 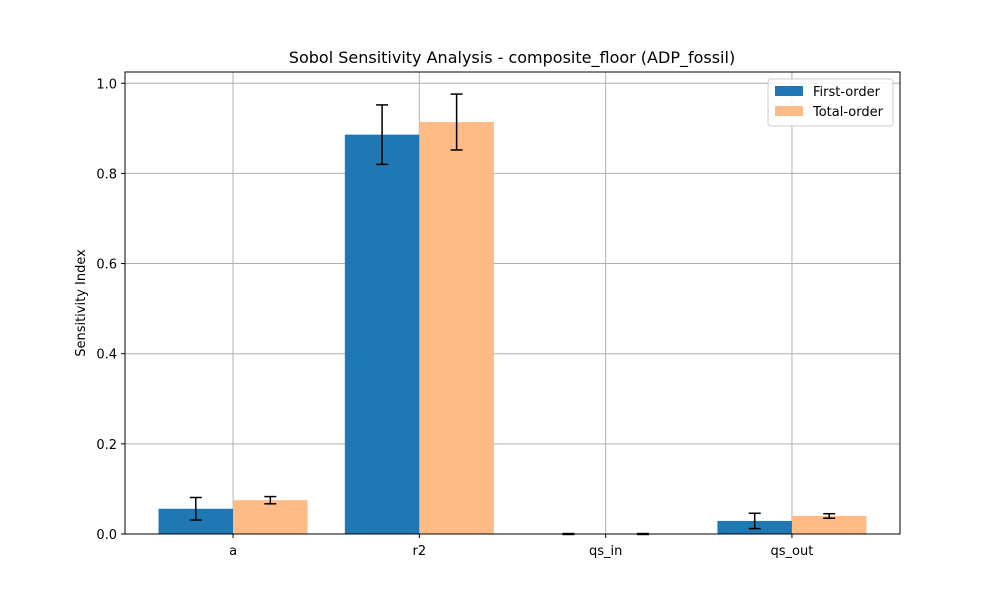 What do you see at coordinates (848, 112) in the screenshot?
I see `legend-label-total-order: Total-order` at bounding box center [848, 112].